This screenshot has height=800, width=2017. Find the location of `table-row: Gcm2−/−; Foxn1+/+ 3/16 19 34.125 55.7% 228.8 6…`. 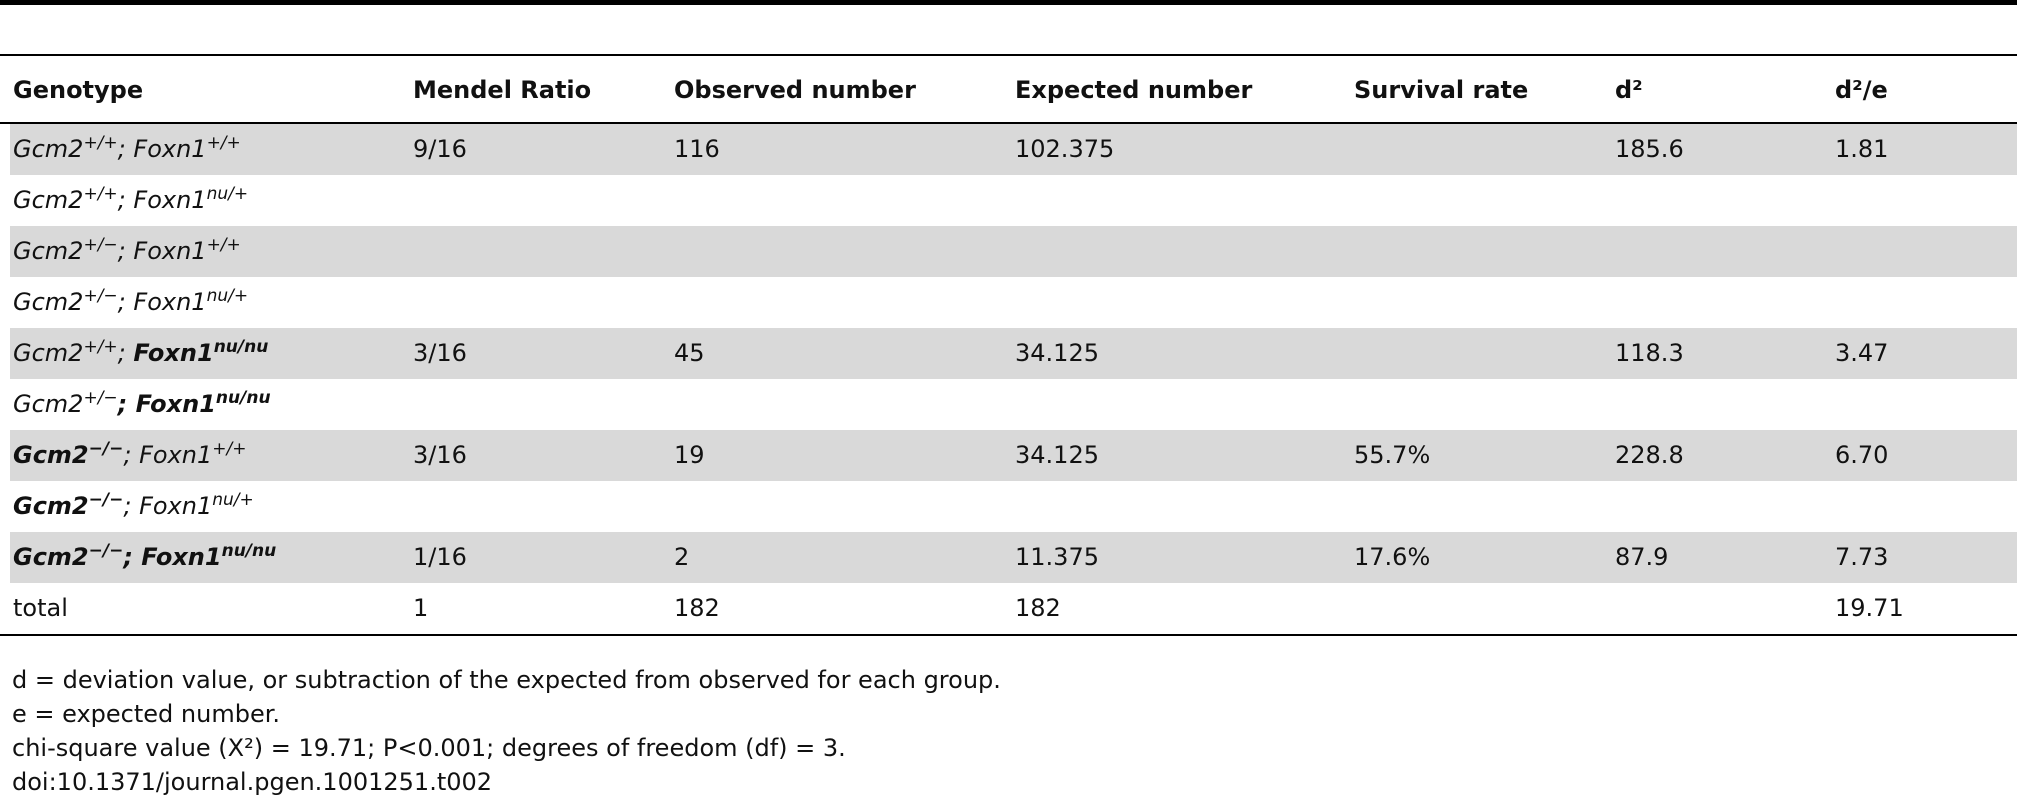

table-row: Gcm2−/−; Foxn1+/+ 3/16 19 34.125 55.7% 228.8 6… is located at coordinates (1013, 455).